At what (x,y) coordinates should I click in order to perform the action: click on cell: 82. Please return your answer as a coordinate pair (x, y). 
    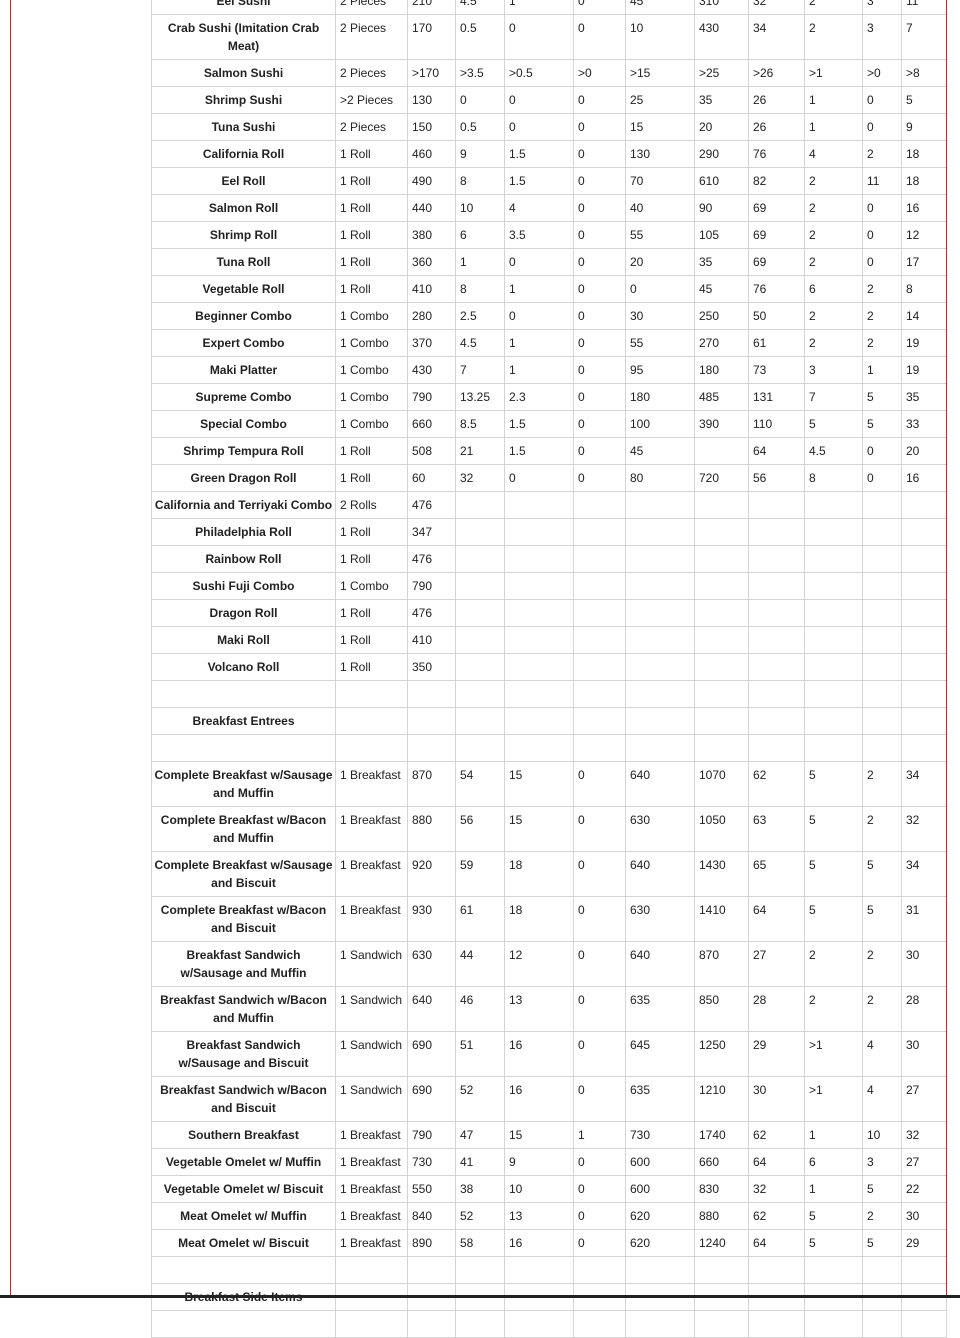
    Looking at the image, I should click on (776, 181).